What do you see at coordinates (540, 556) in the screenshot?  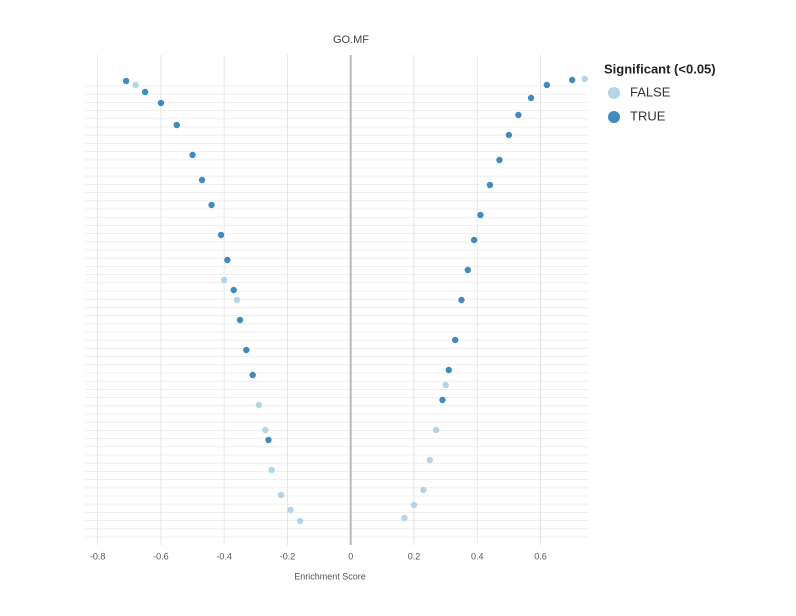 I see `x-tick-label: 0.6` at bounding box center [540, 556].